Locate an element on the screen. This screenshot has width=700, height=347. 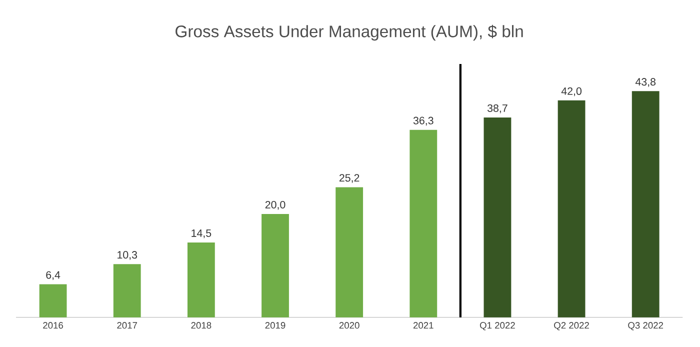
x-tick-label: Q1 2022 is located at coordinates (497, 326).